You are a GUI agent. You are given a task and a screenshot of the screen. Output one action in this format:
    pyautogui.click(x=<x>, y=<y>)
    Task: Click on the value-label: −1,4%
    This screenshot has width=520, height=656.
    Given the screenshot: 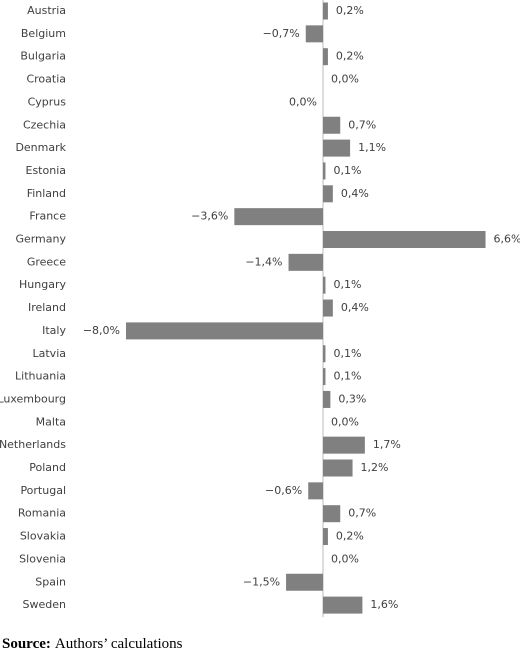 What is the action you would take?
    pyautogui.click(x=263, y=261)
    